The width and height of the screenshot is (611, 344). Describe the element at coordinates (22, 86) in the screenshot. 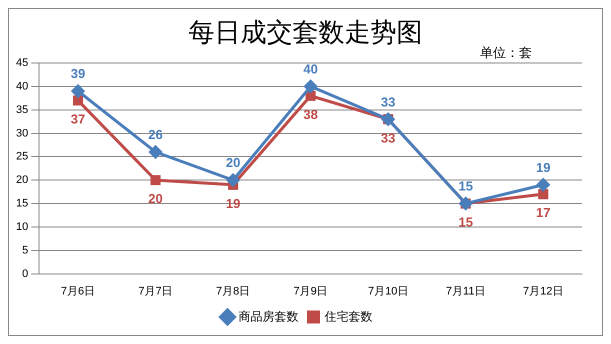

I see `y-tick-label: 40` at that location.